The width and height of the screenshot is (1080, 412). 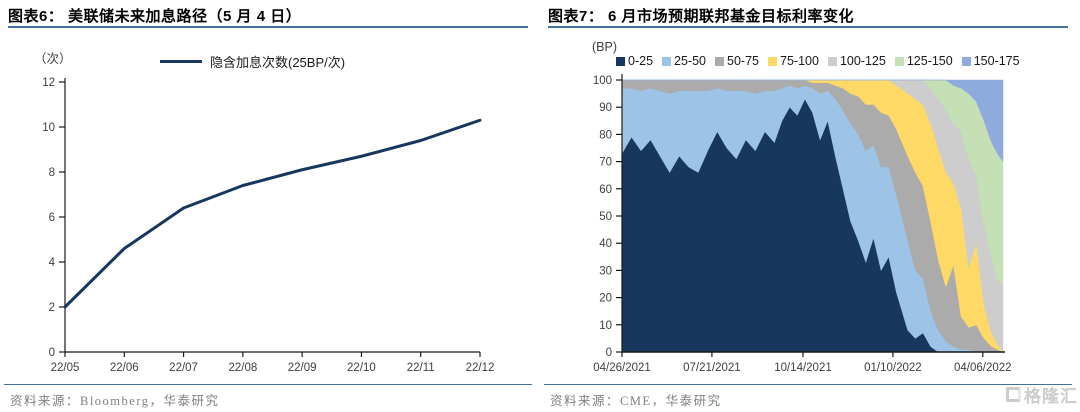 I want to click on y-tick-label: 90, so click(x=605, y=108).